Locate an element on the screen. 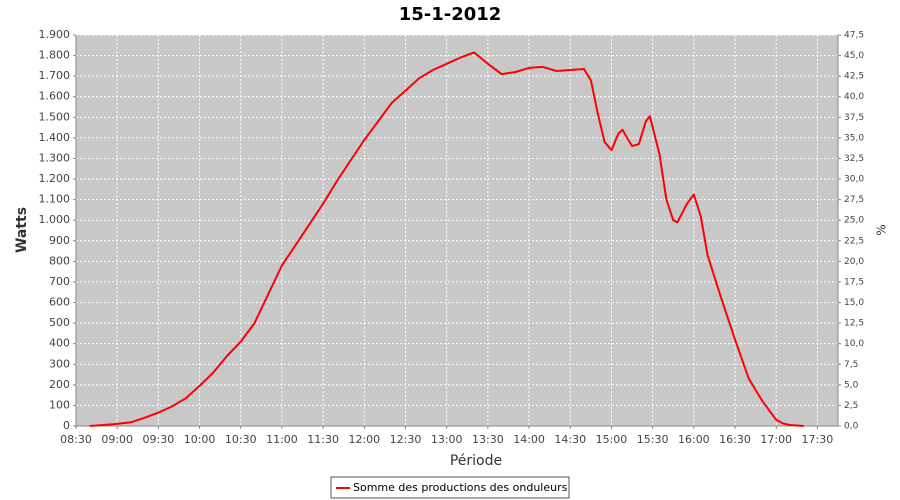 The height and width of the screenshot is (500, 900). y-tick-label: 1.400 is located at coordinates (55, 137).